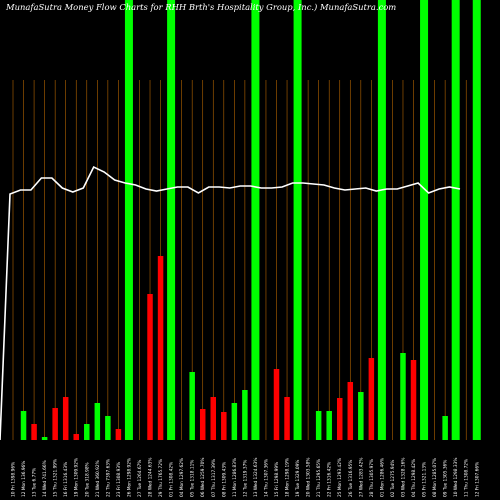 The width and height of the screenshot is (500, 500). Describe the element at coordinates (403, 477) in the screenshot. I see `x-tick-label: 03 Wed 1328.16%` at that location.